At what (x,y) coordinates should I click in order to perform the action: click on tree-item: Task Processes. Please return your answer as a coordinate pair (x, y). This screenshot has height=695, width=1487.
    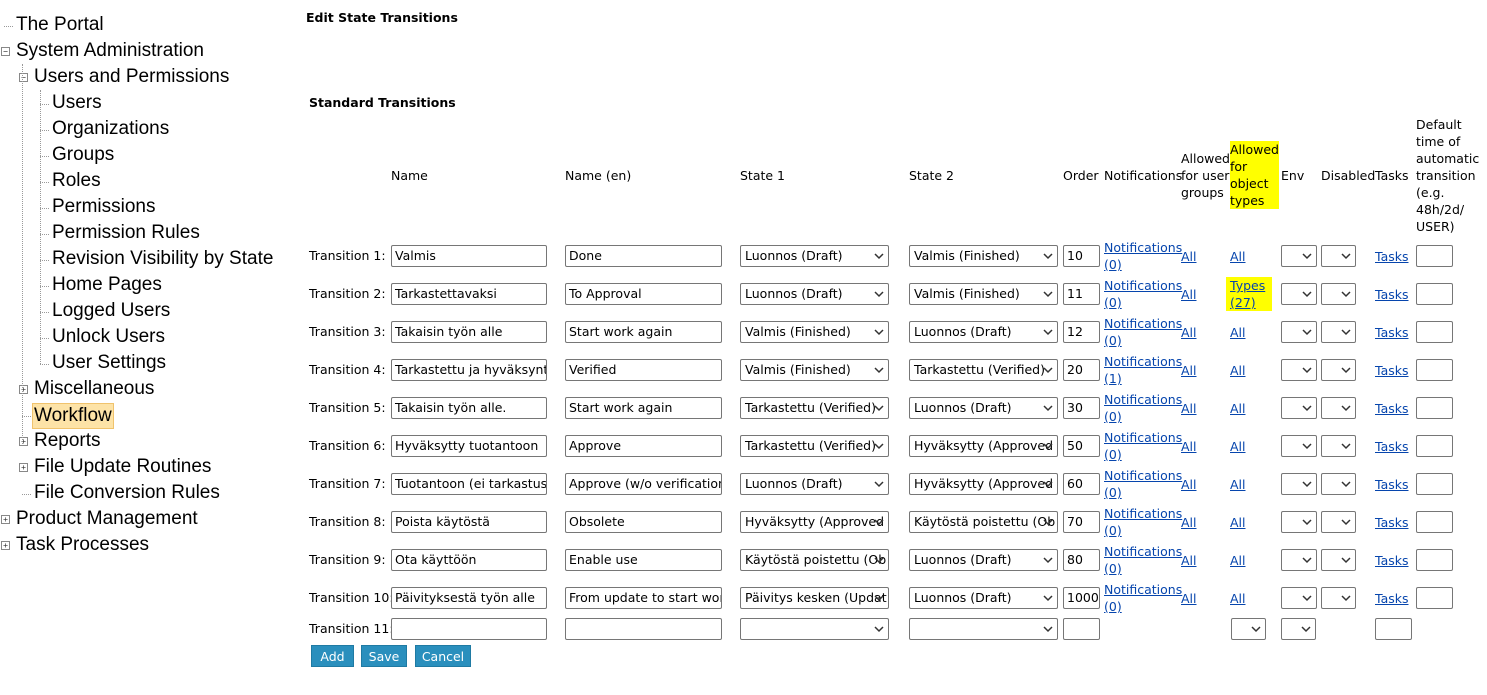
    Looking at the image, I should click on (83, 544).